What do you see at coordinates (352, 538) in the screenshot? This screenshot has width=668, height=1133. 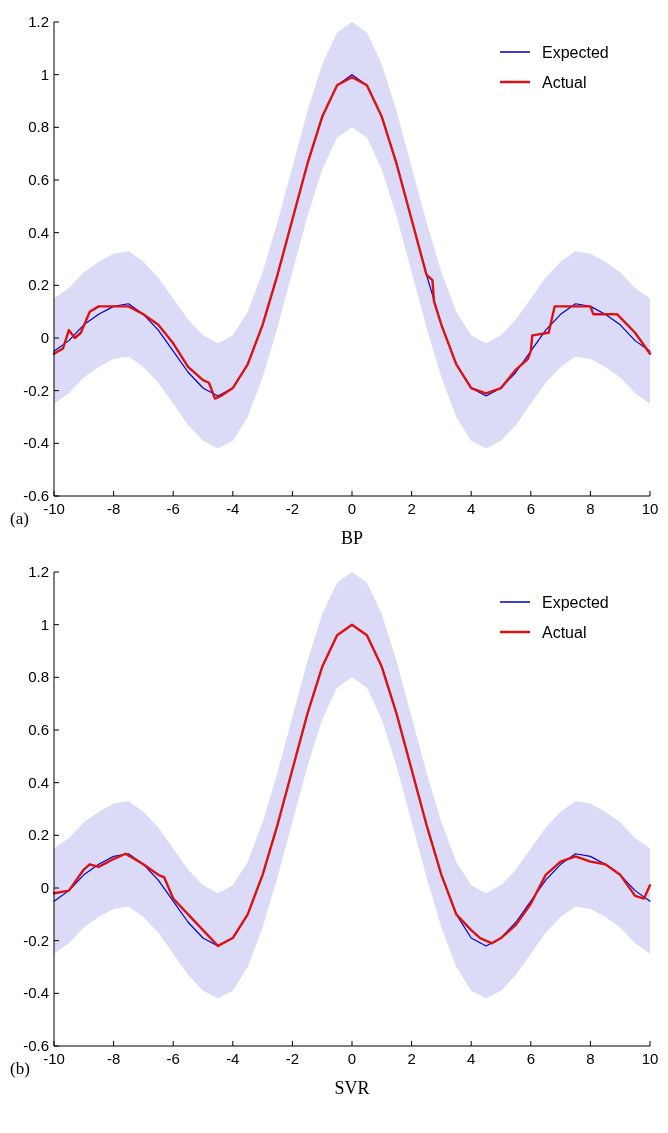 I see `x-axis-title: BP` at bounding box center [352, 538].